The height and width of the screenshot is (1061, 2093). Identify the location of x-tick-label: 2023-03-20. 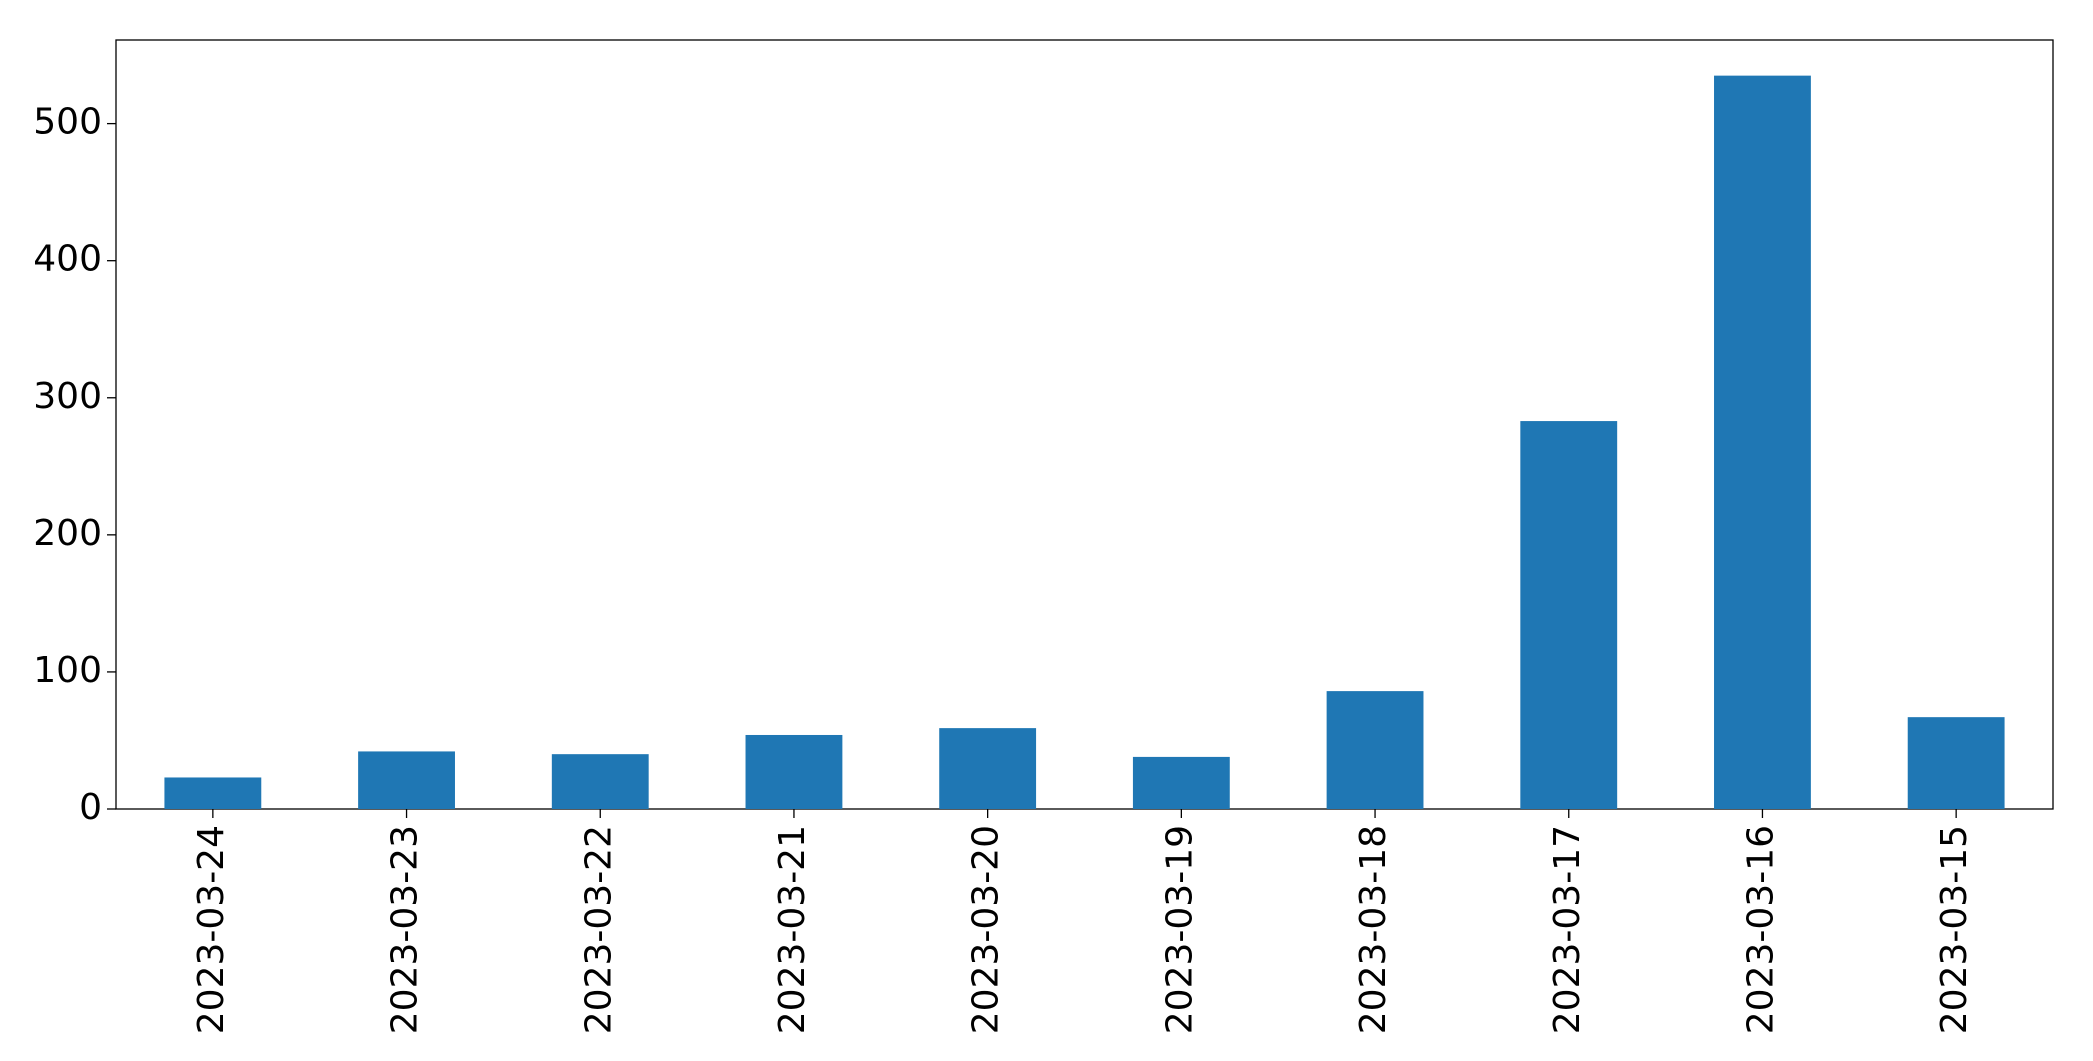
(986, 929).